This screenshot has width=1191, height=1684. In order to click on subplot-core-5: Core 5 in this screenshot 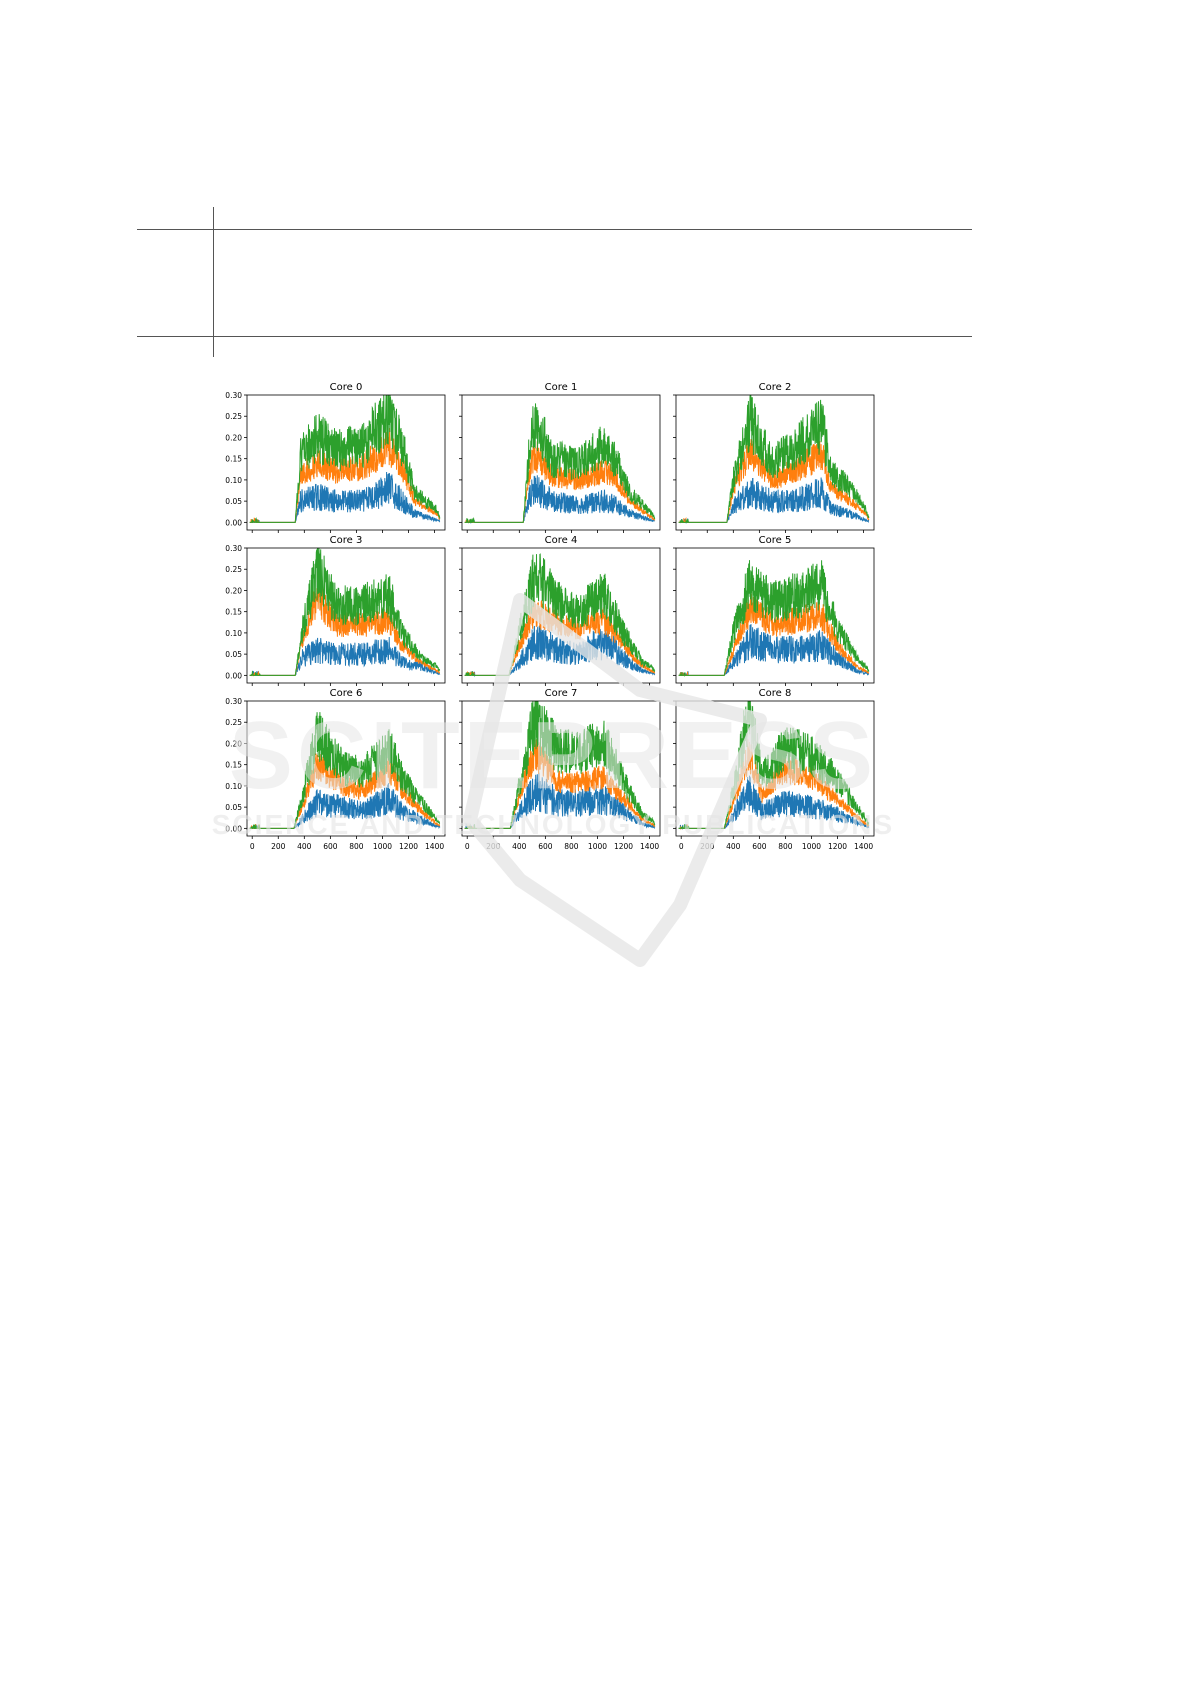, I will do `click(774, 610)`.